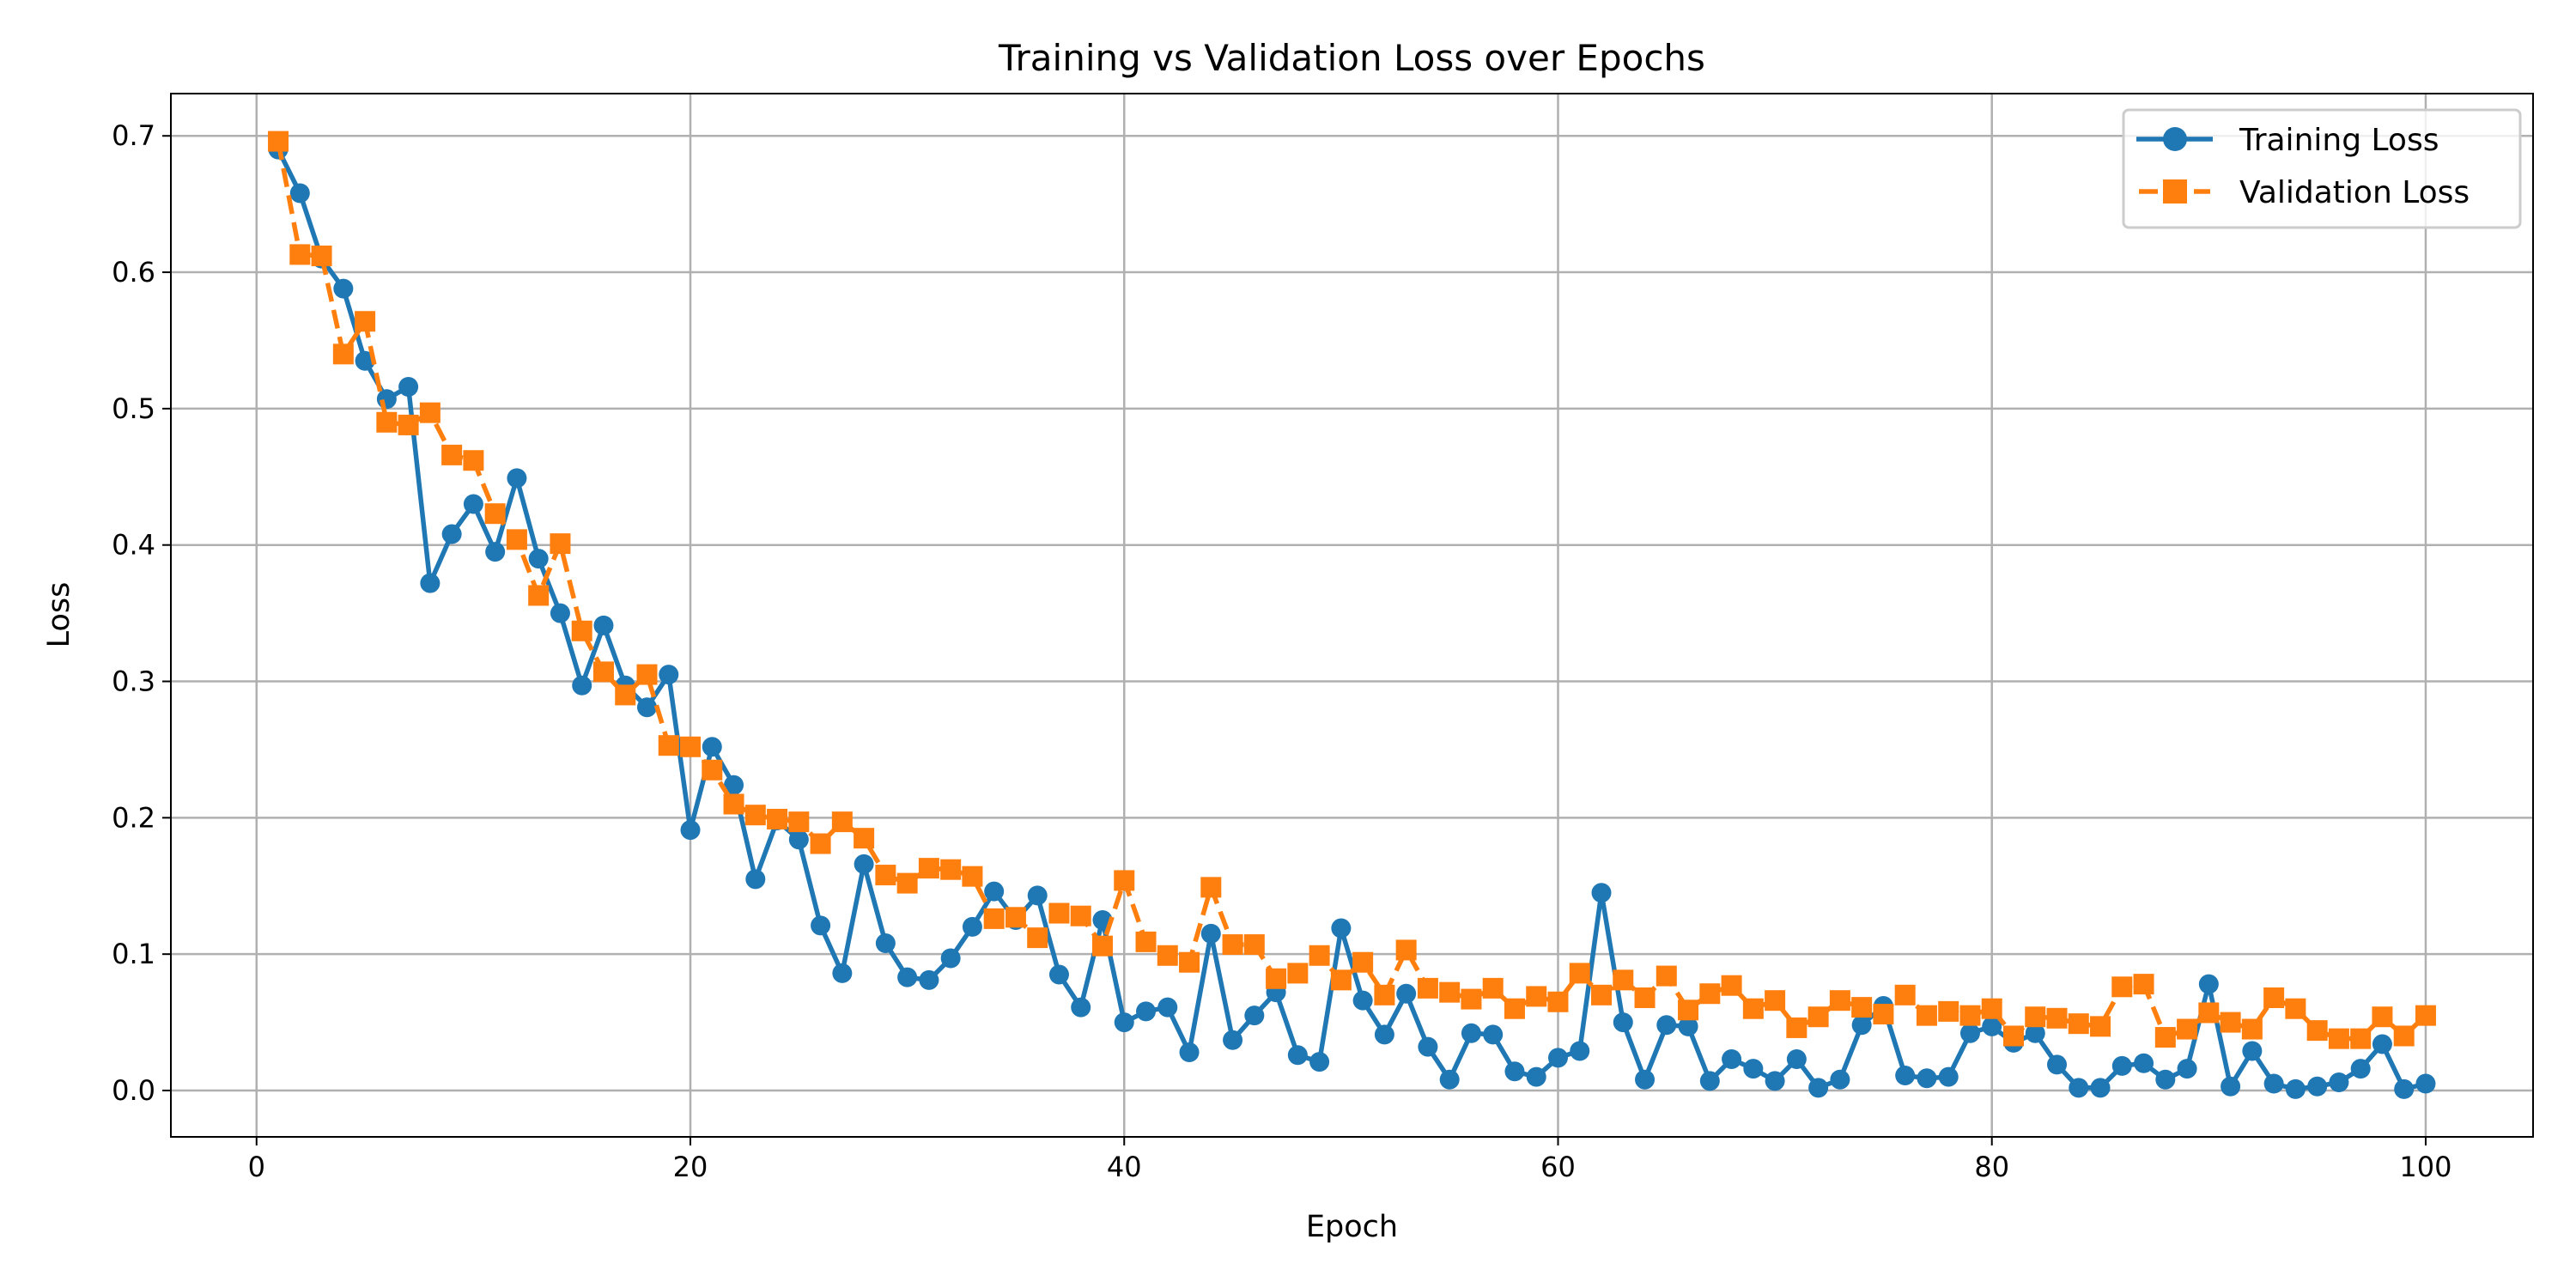  What do you see at coordinates (257, 1167) in the screenshot?
I see `x-tick-label: 0` at bounding box center [257, 1167].